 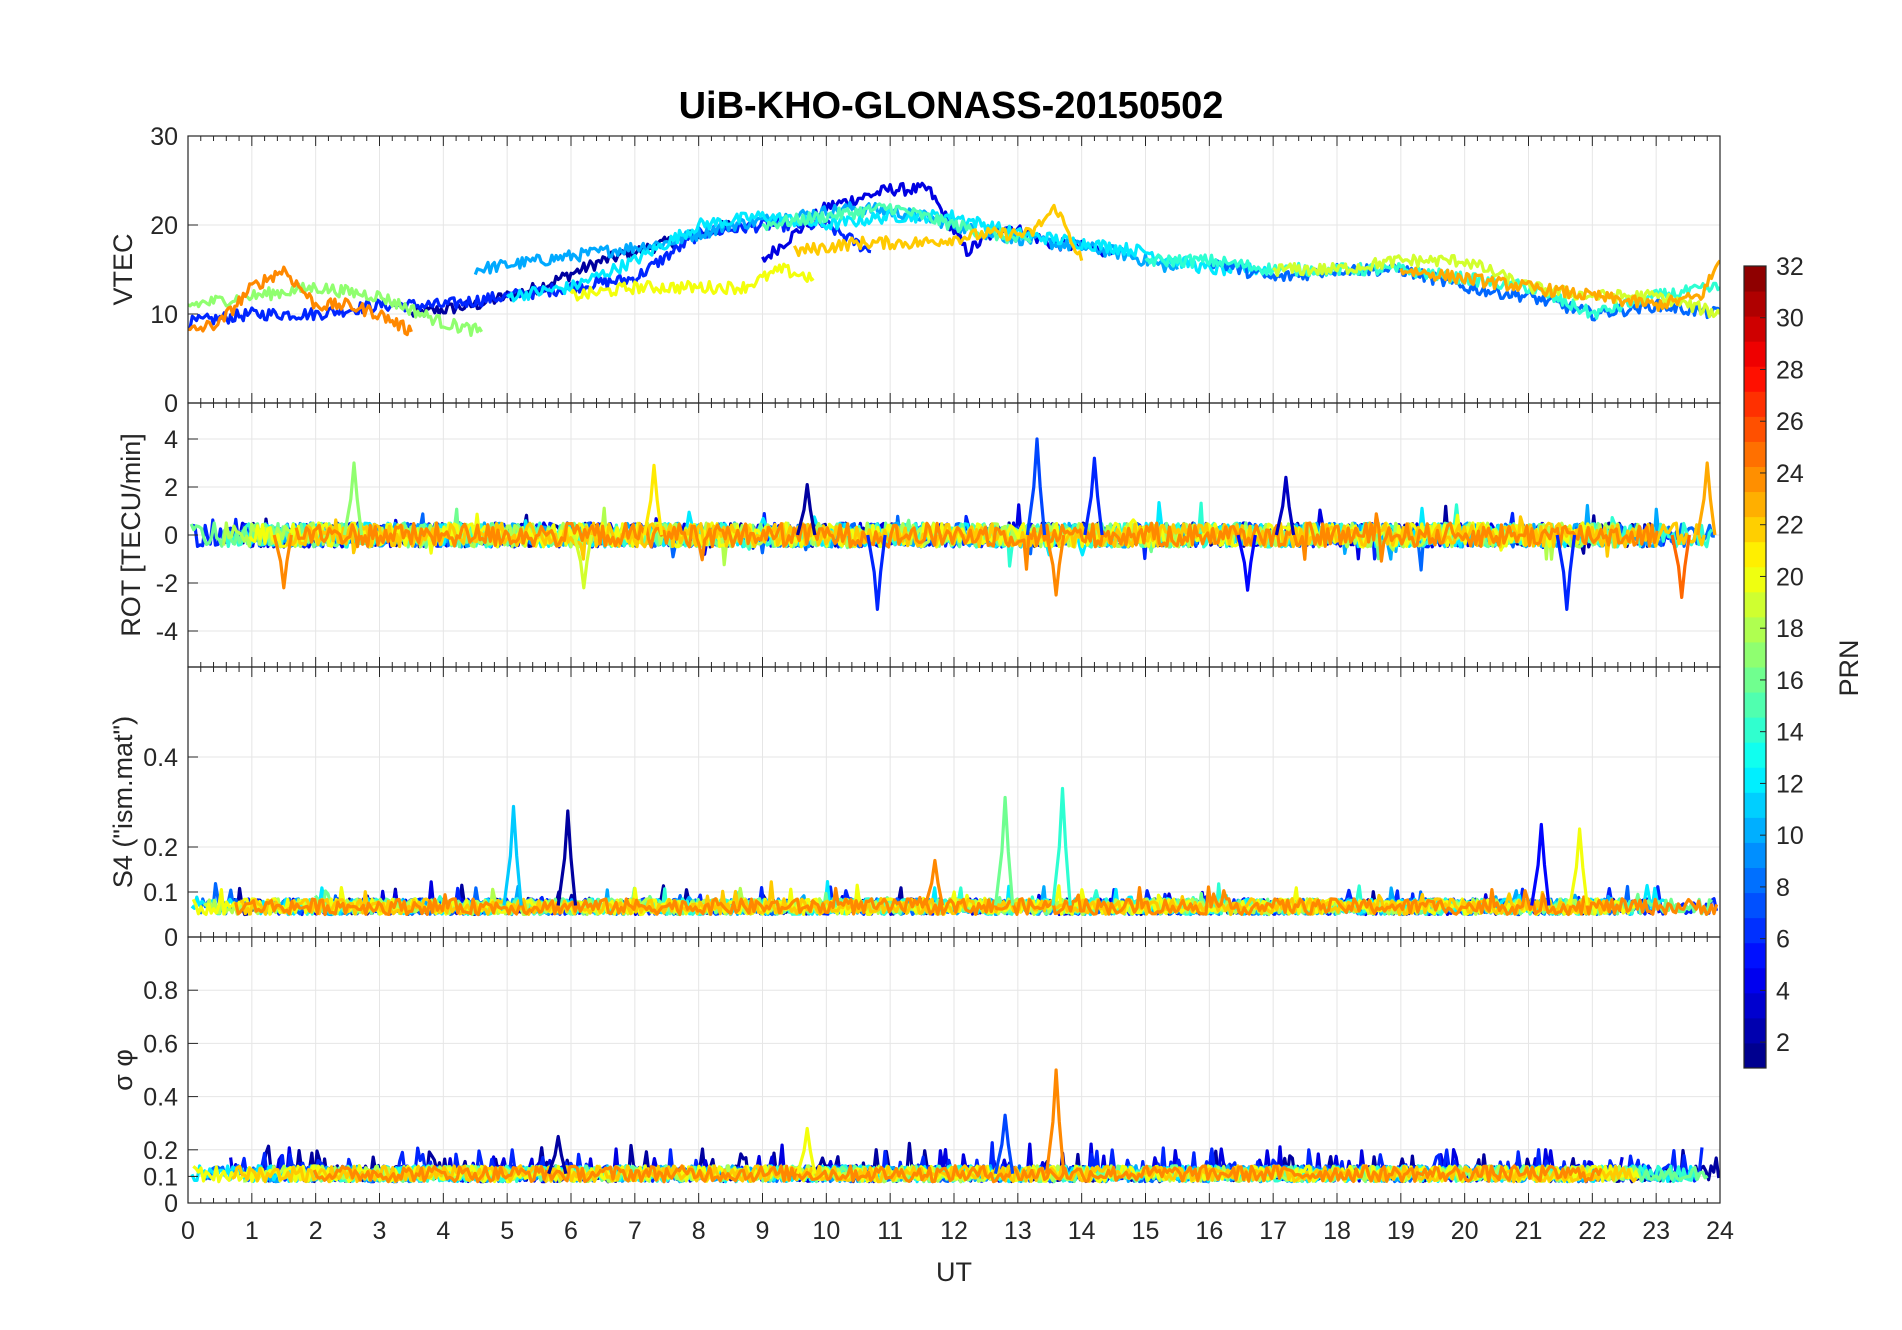 What do you see at coordinates (443, 1231) in the screenshot?
I see `x-tick-label: 4` at bounding box center [443, 1231].